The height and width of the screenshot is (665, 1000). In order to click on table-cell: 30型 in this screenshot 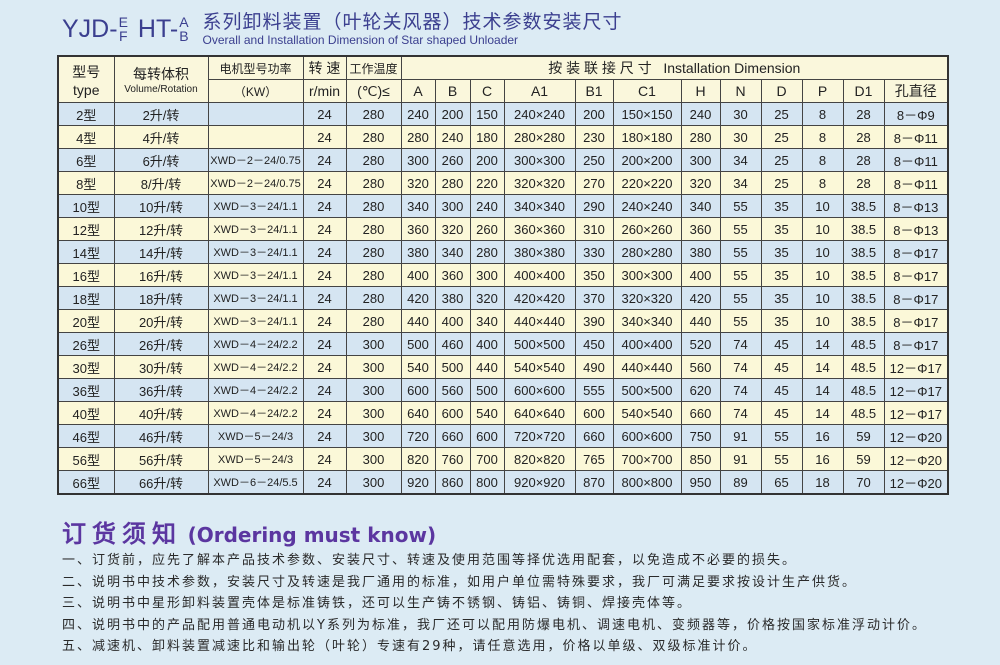, I will do `click(86, 367)`.